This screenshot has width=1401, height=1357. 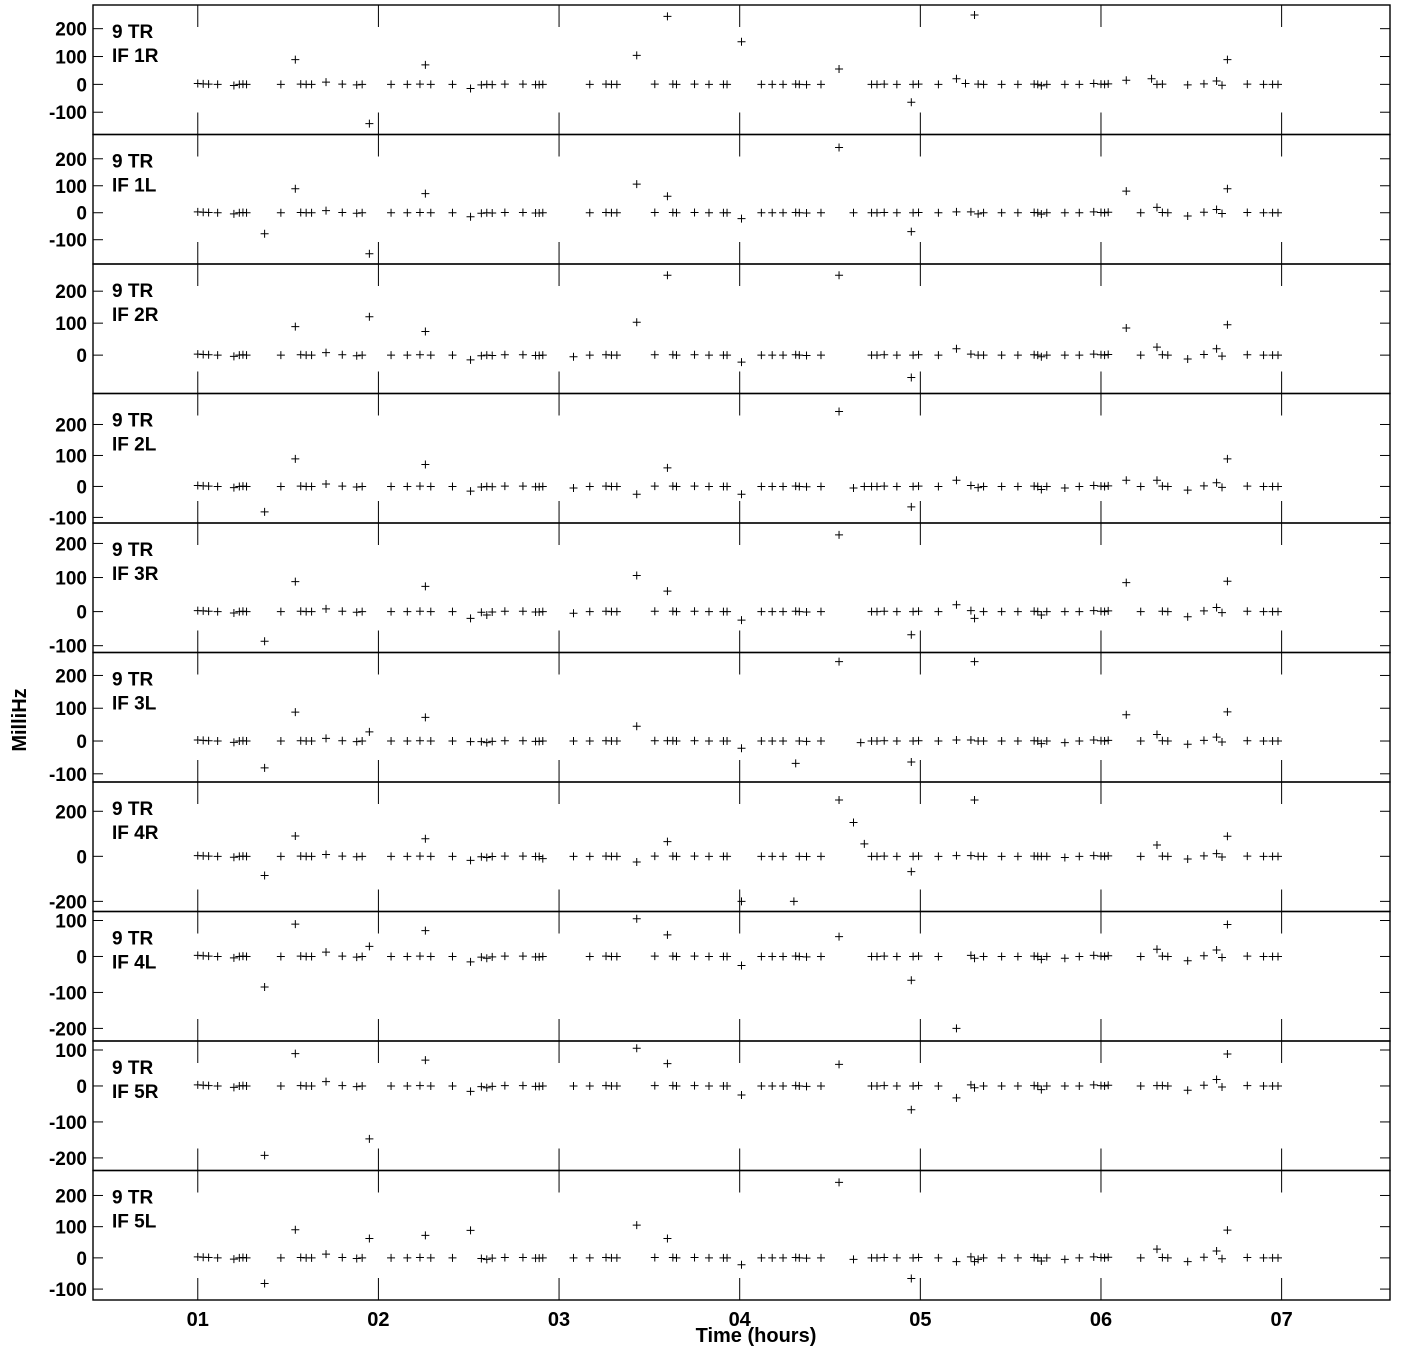 What do you see at coordinates (720, 199) in the screenshot?
I see `panel: 200 100 0 -100 9 TR IF 1L` at bounding box center [720, 199].